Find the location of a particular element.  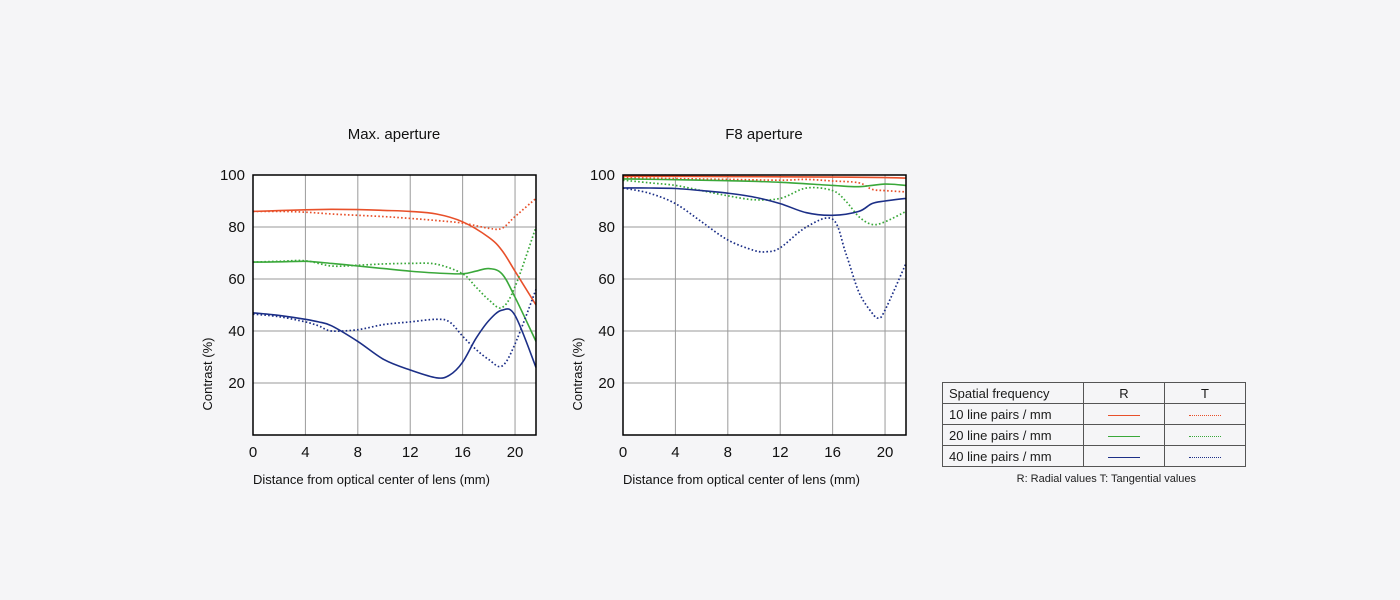

legend-row-10: 10 line pairs / mm is located at coordinates (1094, 414).